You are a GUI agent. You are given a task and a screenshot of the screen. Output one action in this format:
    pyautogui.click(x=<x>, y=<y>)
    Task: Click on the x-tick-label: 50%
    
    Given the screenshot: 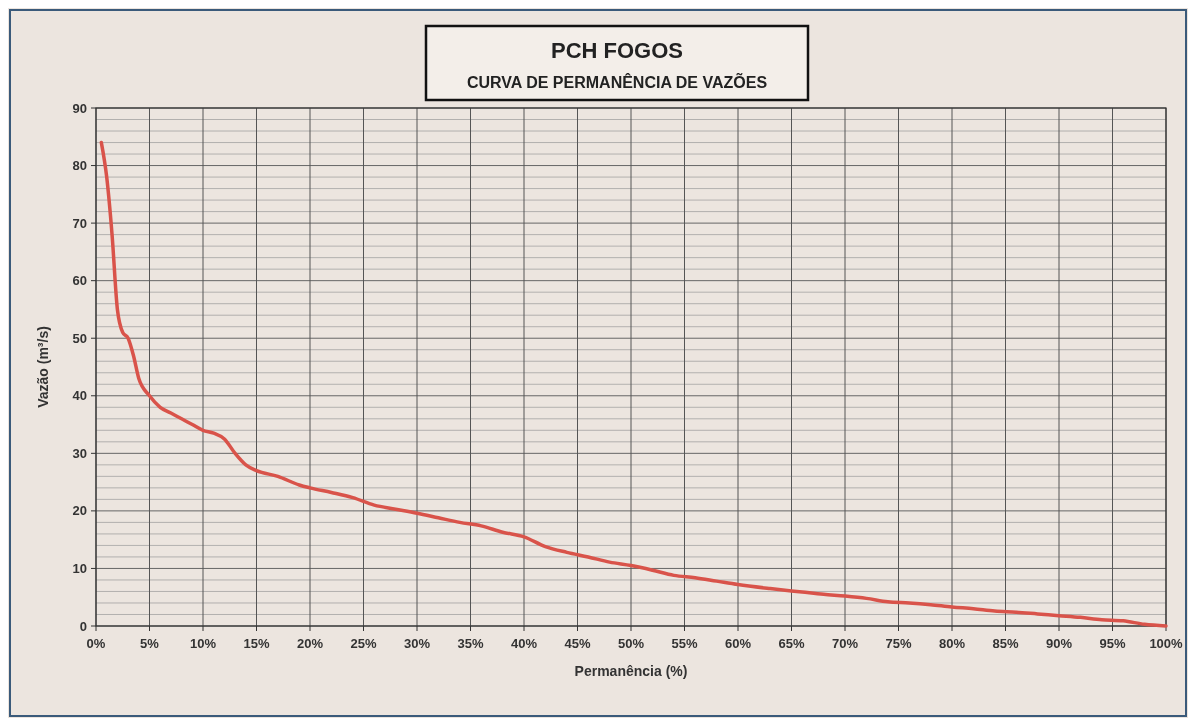 What is the action you would take?
    pyautogui.click(x=631, y=643)
    